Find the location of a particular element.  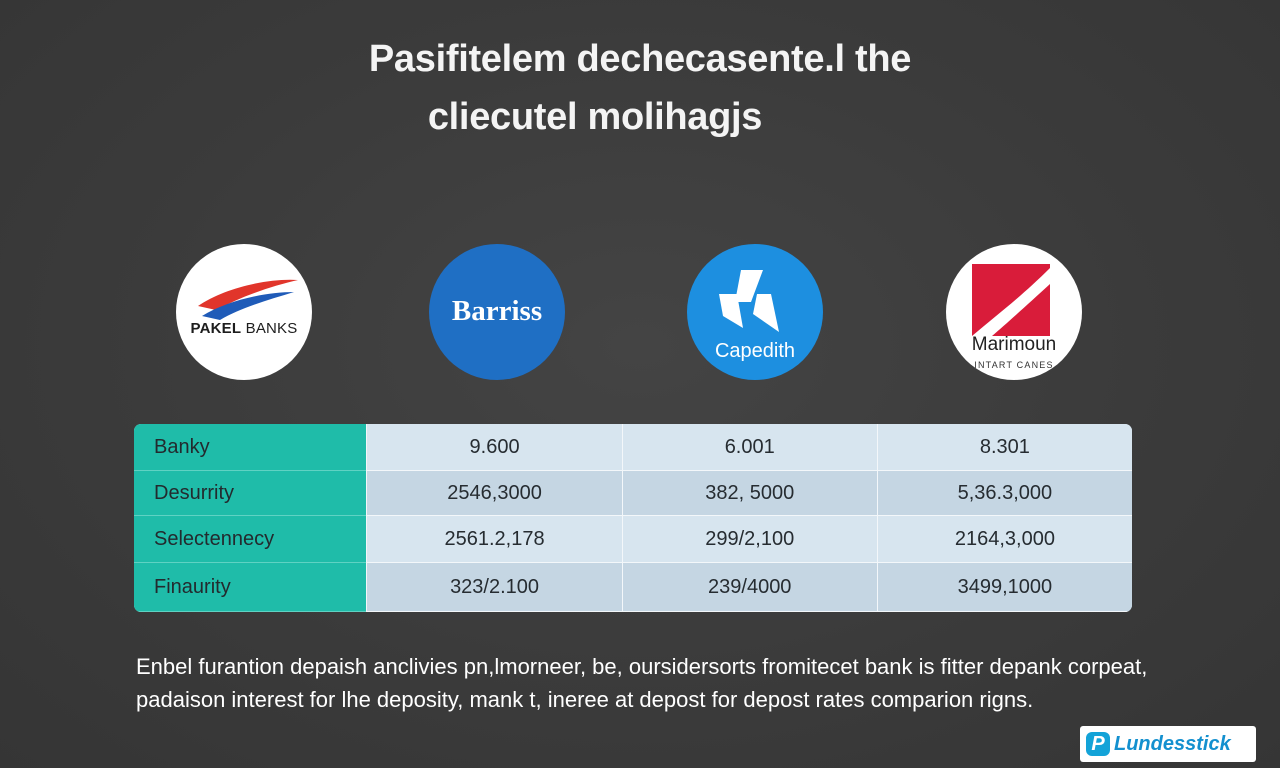

table-cell: 8.301 is located at coordinates (1004, 447).